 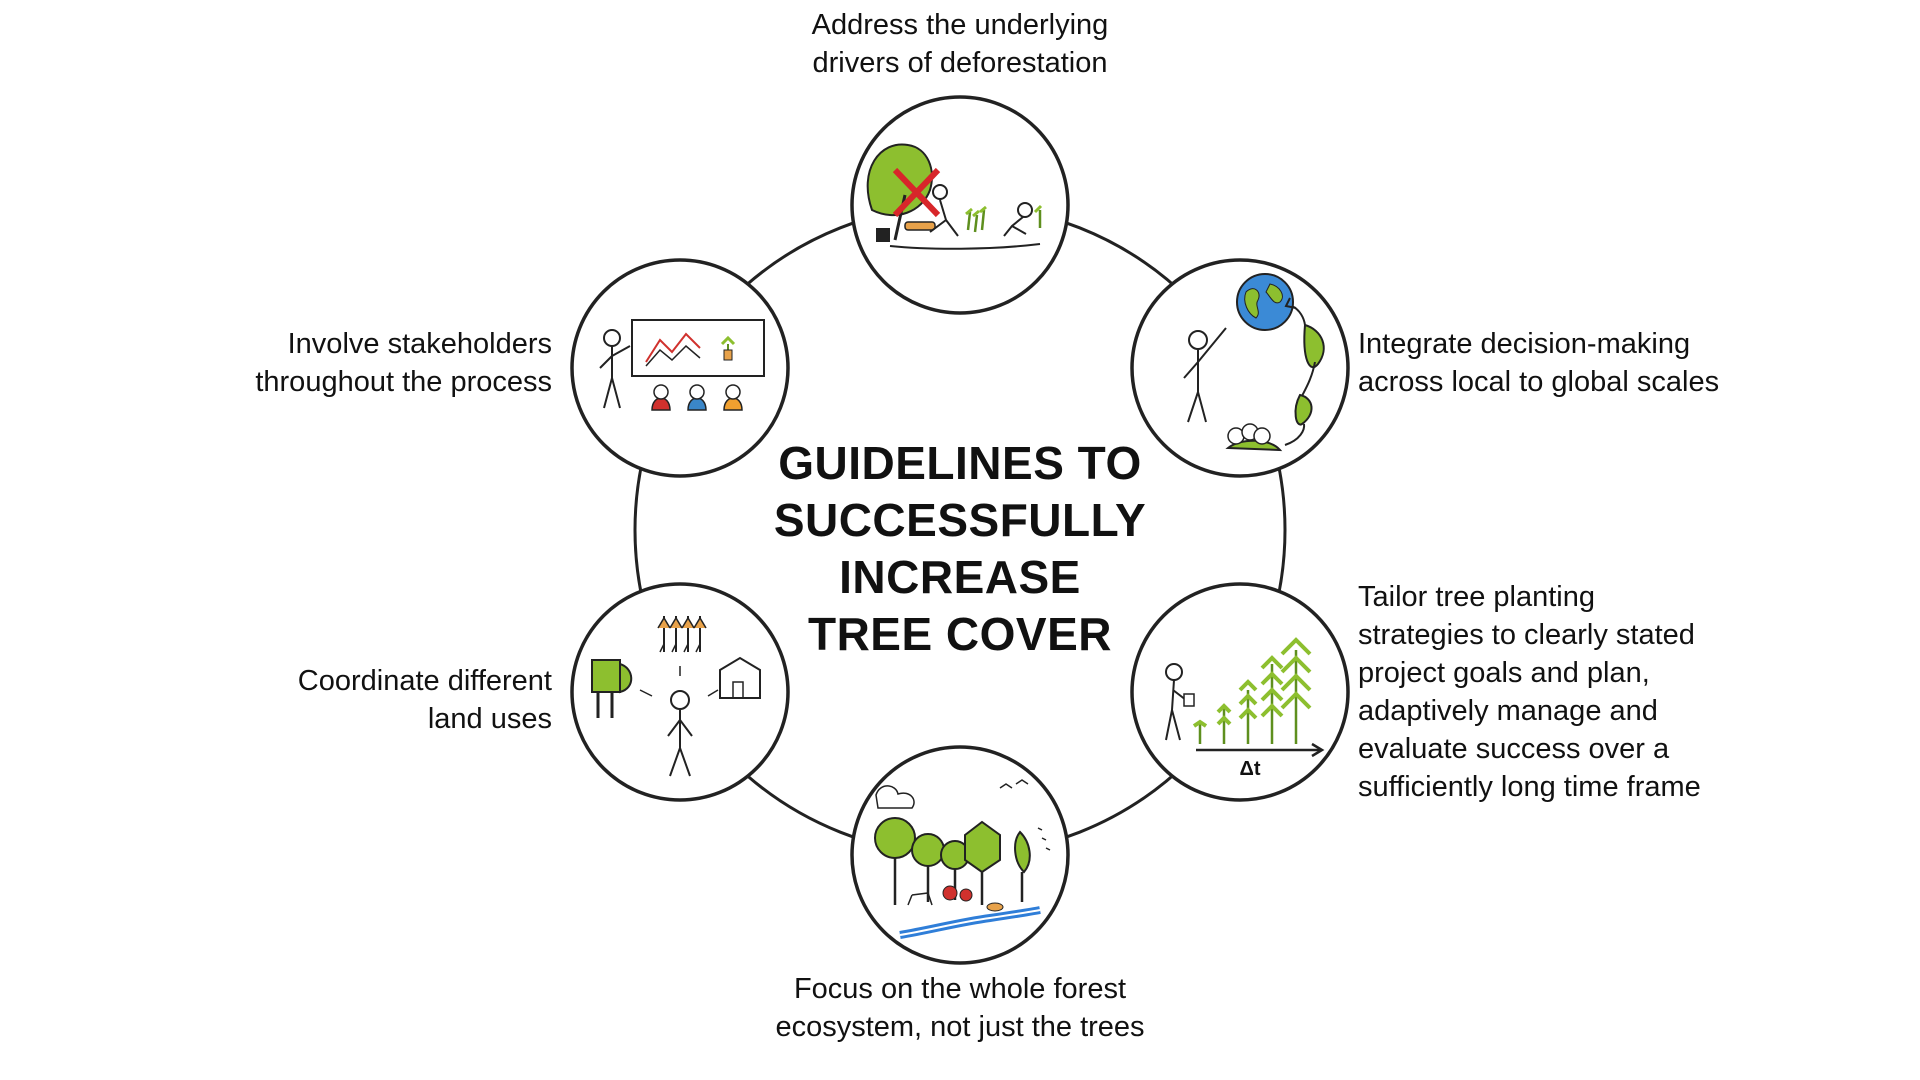 What do you see at coordinates (1249, 769) in the screenshot?
I see `growth-symbol: Δt` at bounding box center [1249, 769].